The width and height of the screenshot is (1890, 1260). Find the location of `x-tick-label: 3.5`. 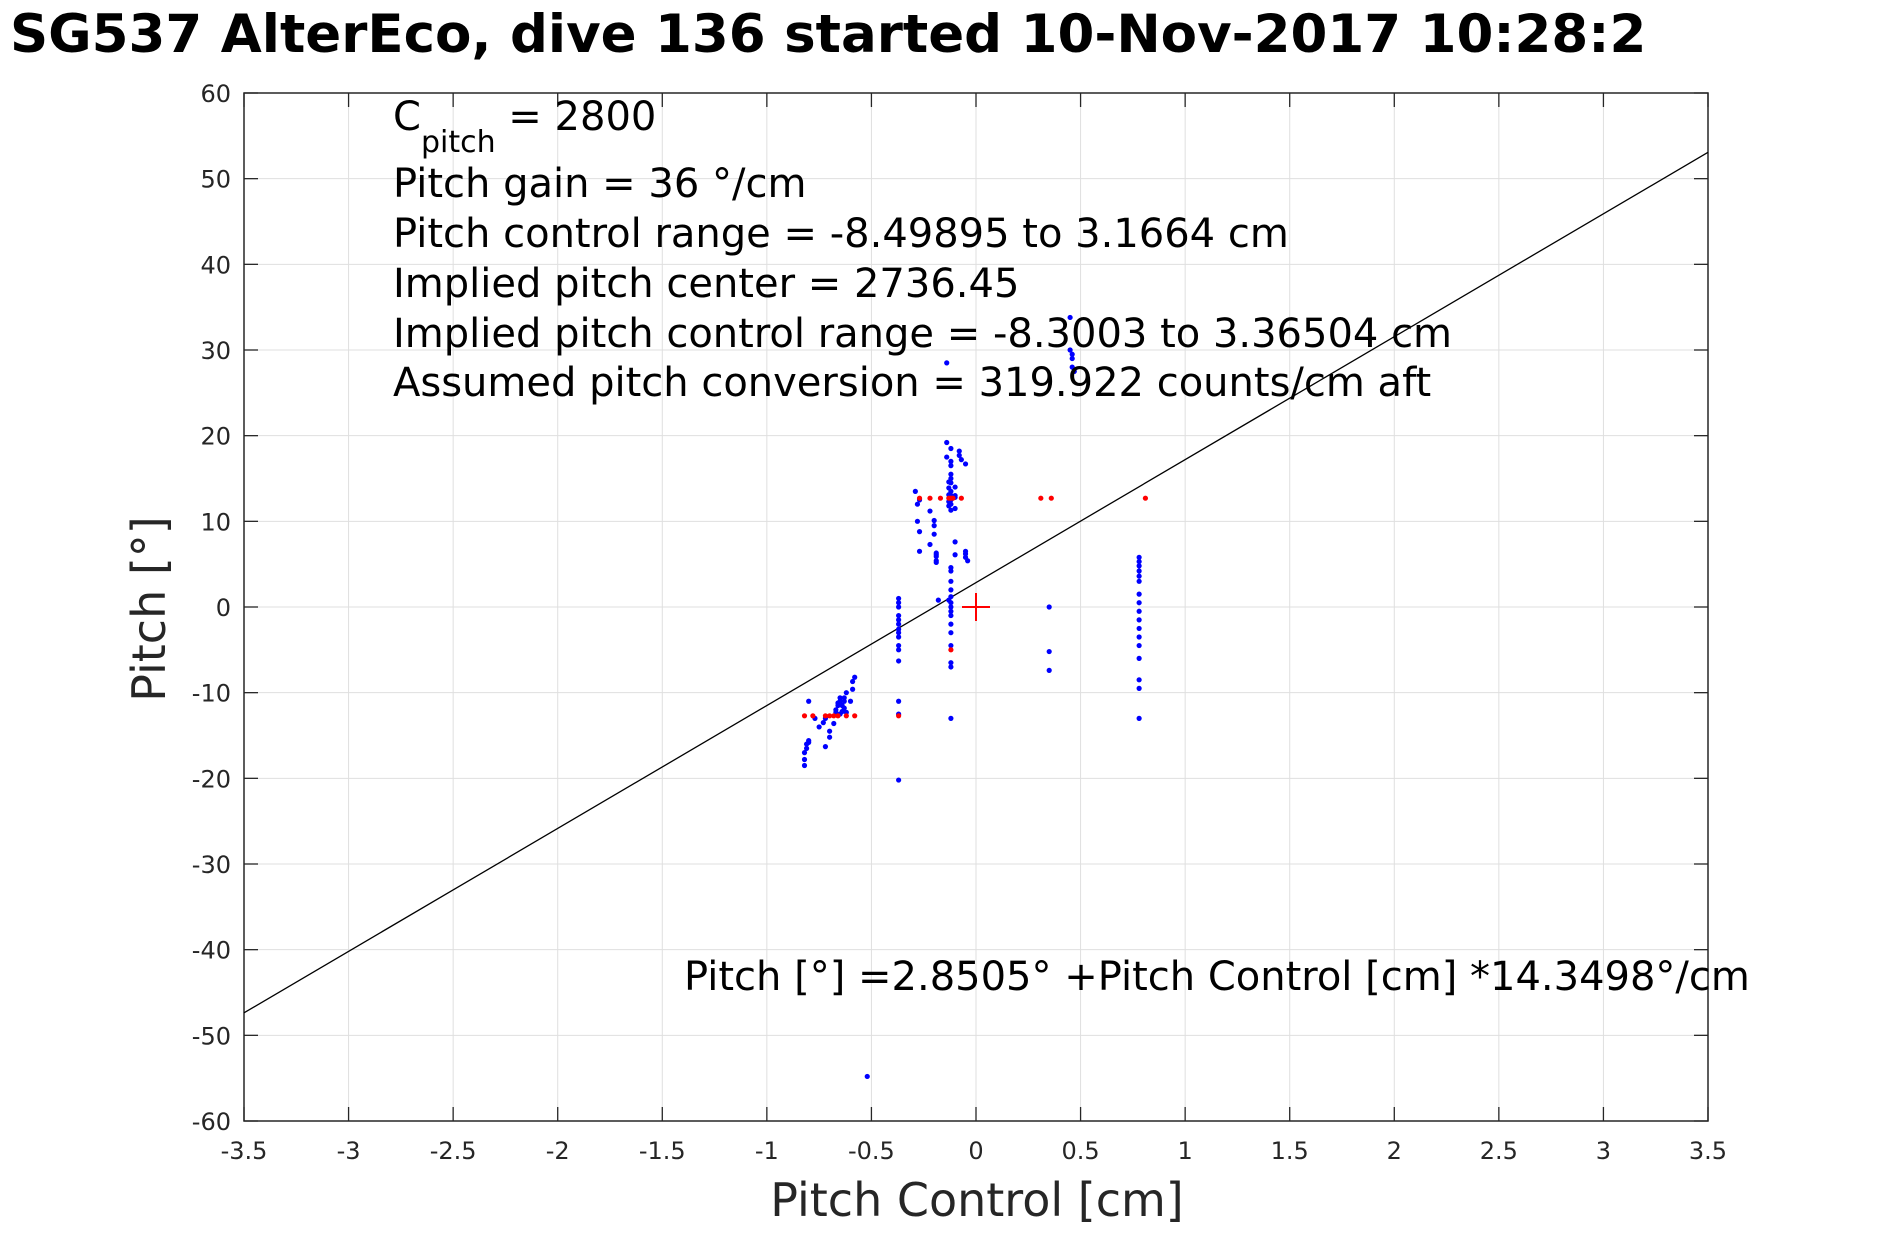

x-tick-label: 3.5 is located at coordinates (1708, 1151).